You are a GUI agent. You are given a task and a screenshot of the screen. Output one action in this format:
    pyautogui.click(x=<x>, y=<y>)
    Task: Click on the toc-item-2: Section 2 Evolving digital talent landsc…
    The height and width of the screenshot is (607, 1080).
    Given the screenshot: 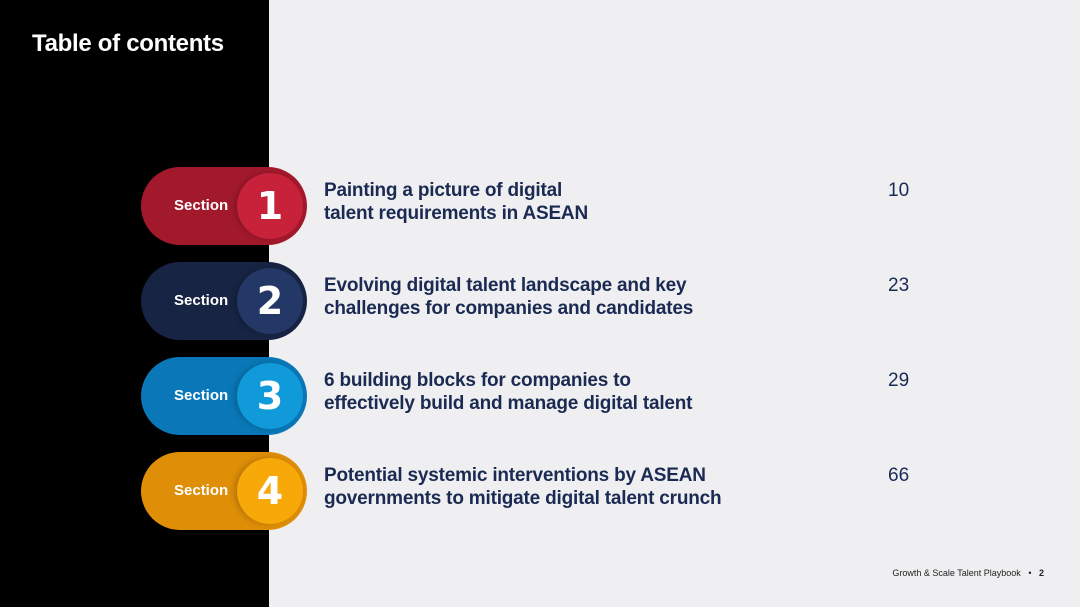 What is the action you would take?
    pyautogui.click(x=540, y=302)
    